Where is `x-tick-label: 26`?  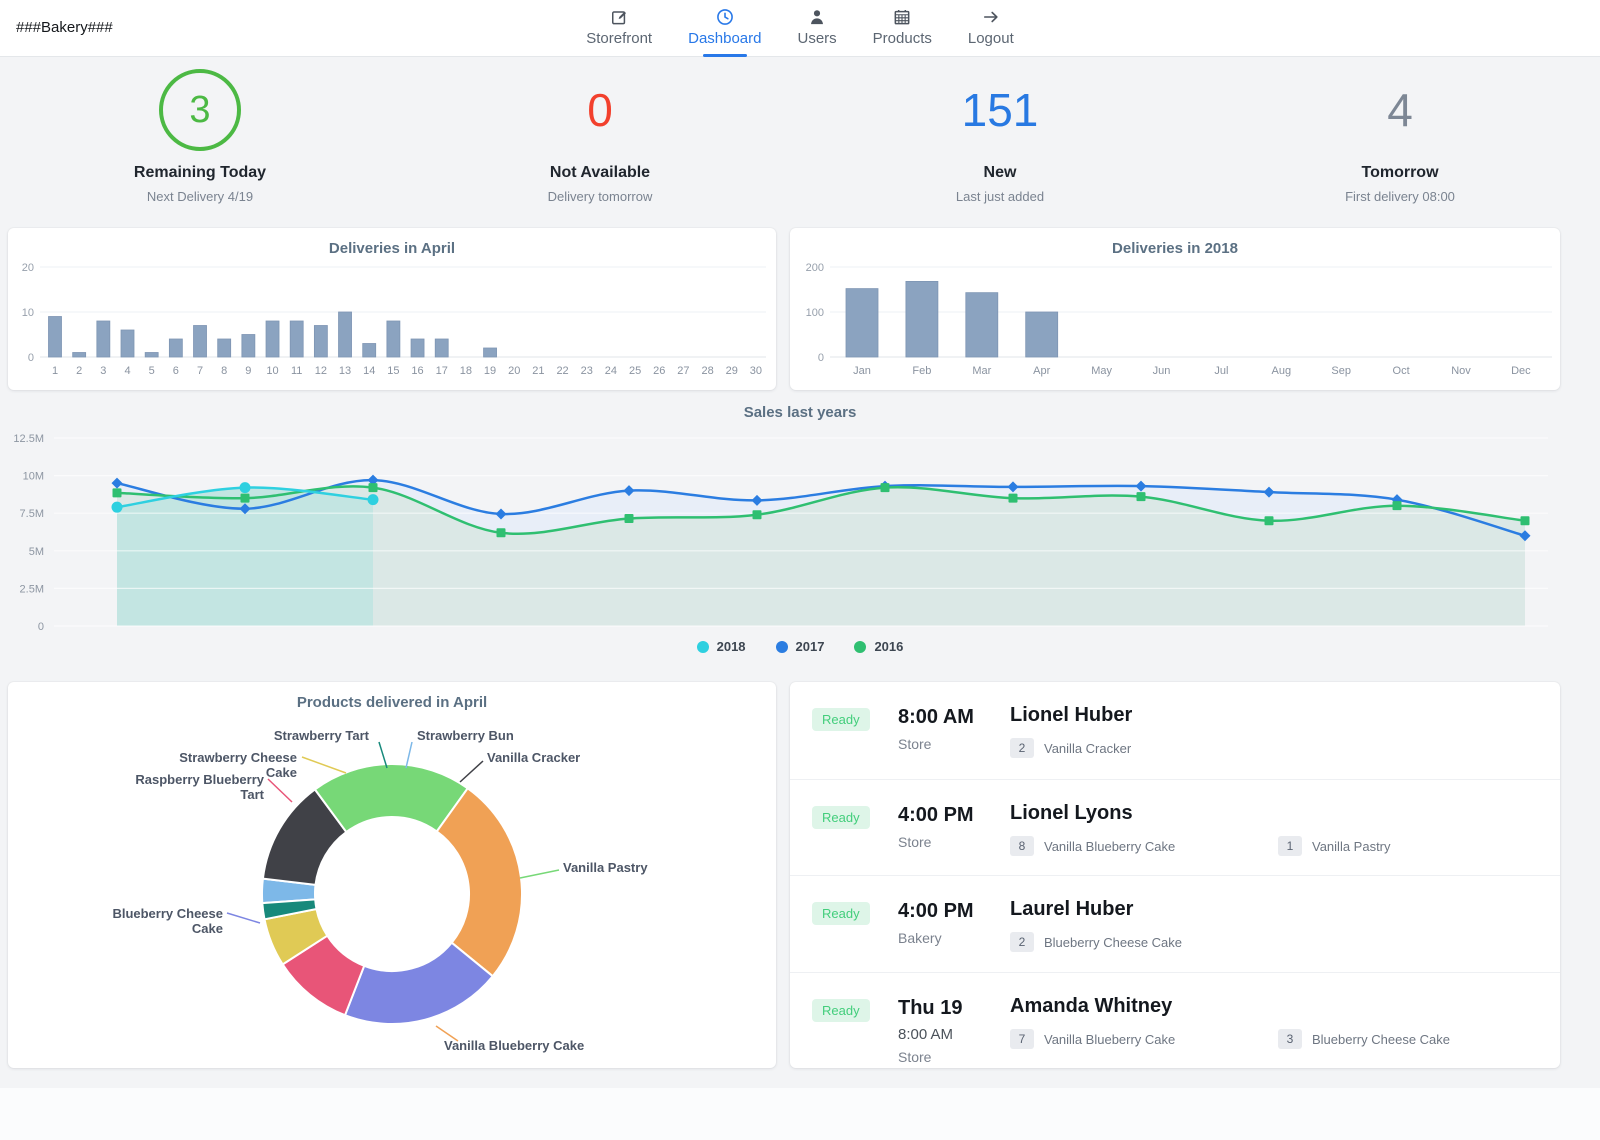 x-tick-label: 26 is located at coordinates (659, 371).